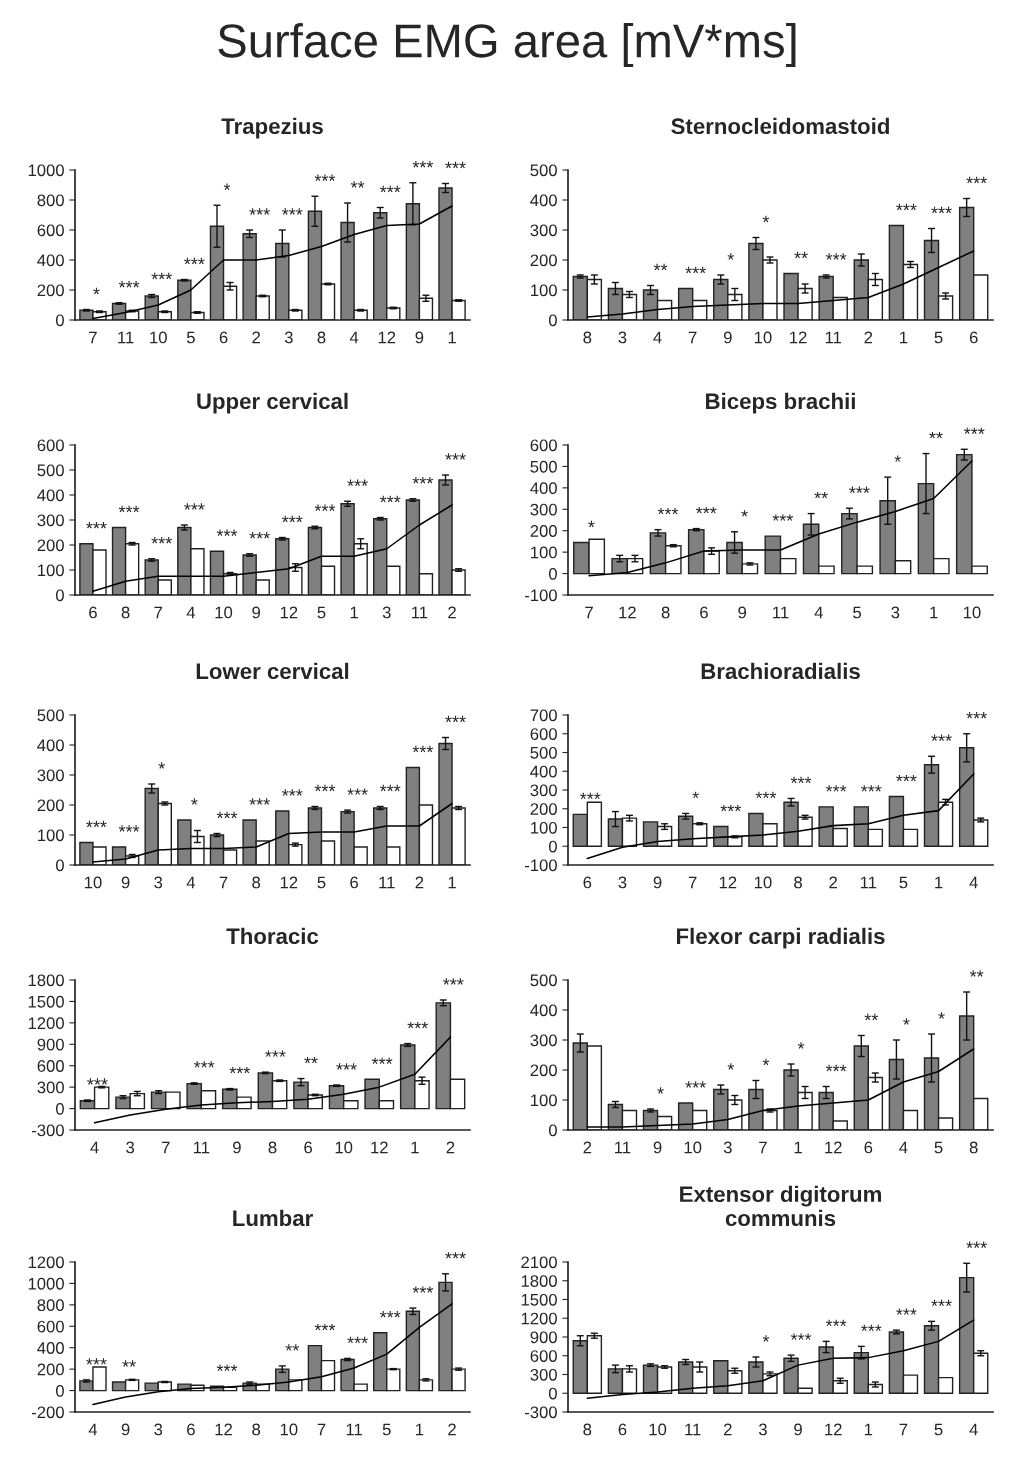 Image resolution: width=1015 pixels, height=1457 pixels. Describe the element at coordinates (387, 337) in the screenshot. I see `x-tick-label: 12` at that location.